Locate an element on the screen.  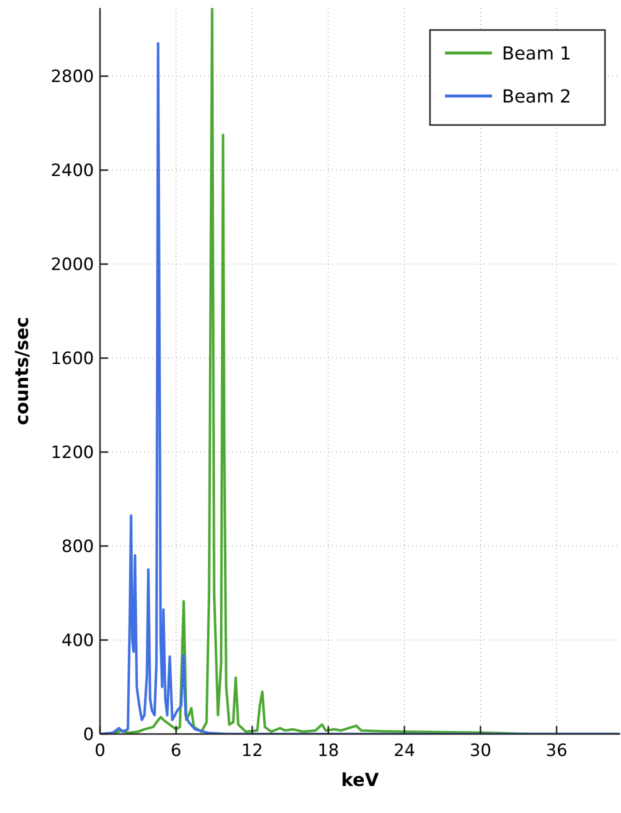
y-tick-label: 1200 is located at coordinates (72, 453).